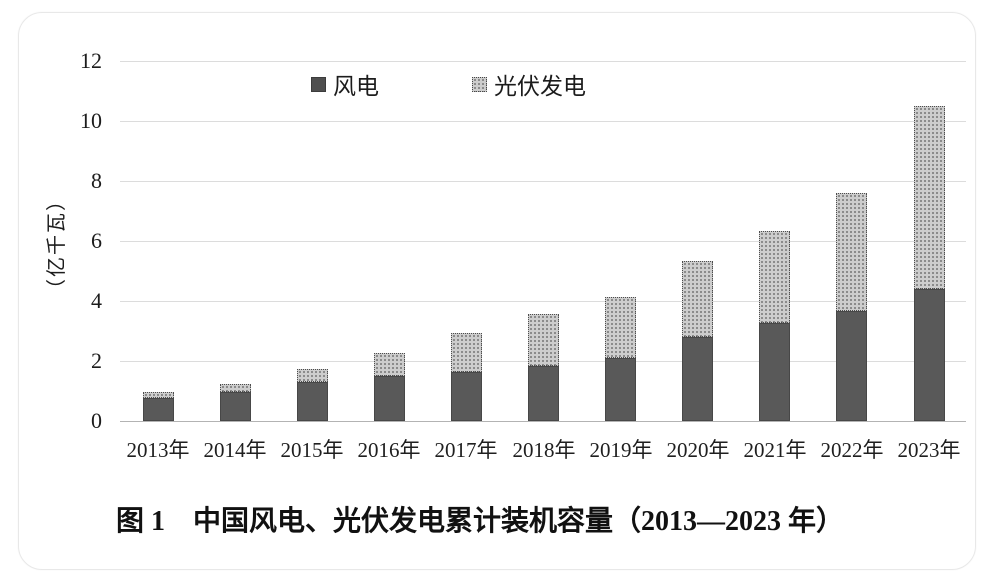  Describe the element at coordinates (389, 398) in the screenshot. I see `bar-wind-2016年` at that location.